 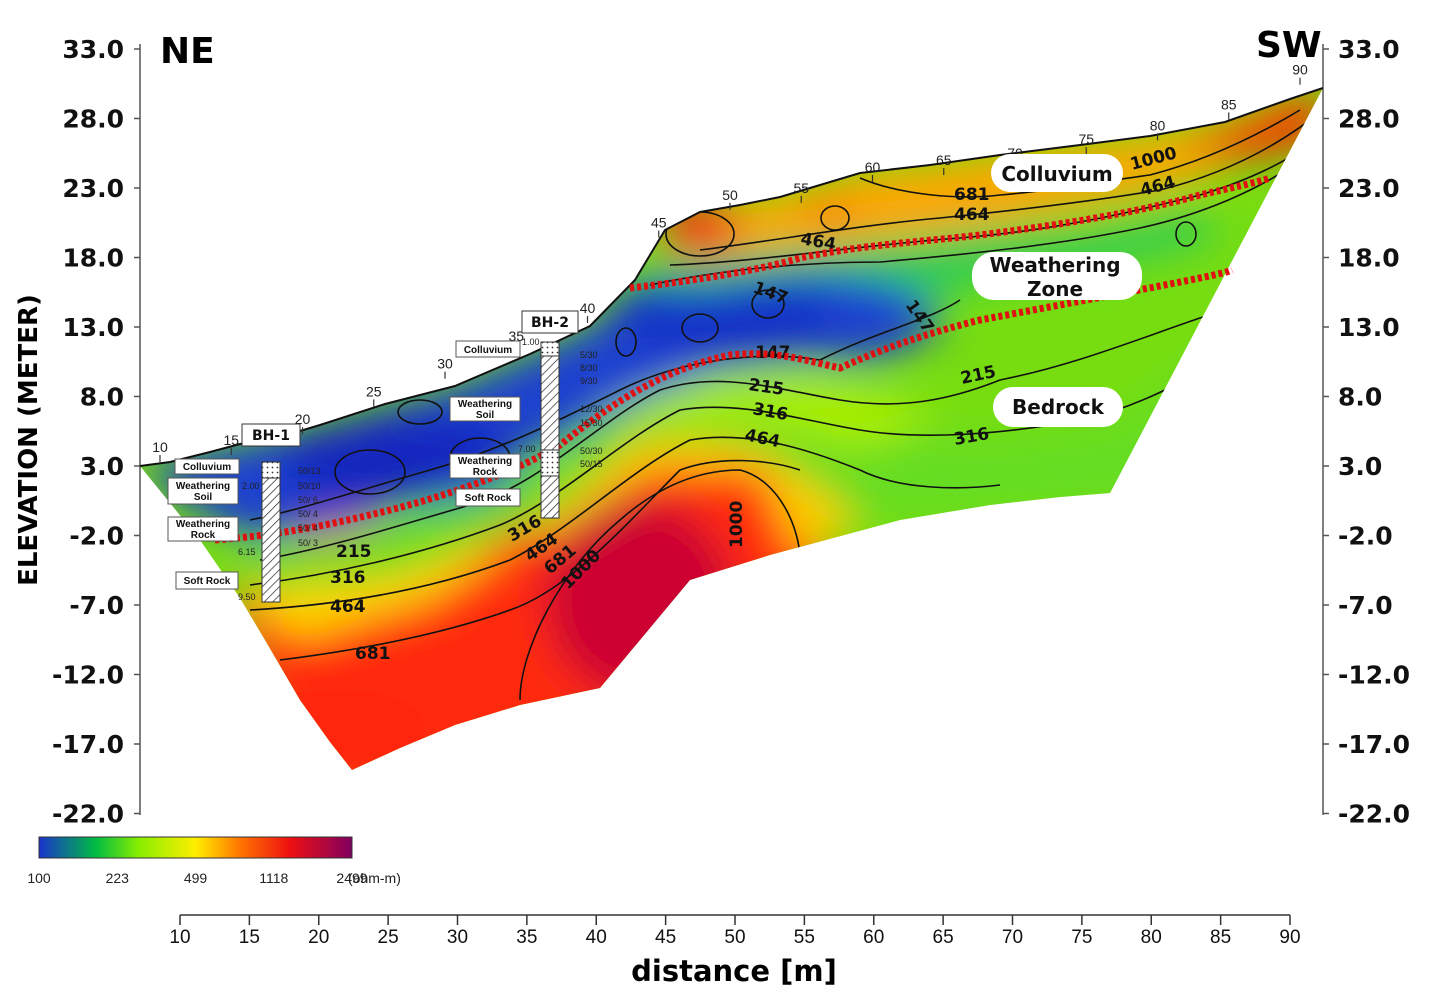 I want to click on zone-label-weathering: Weathering Zone, so click(x=1057, y=276).